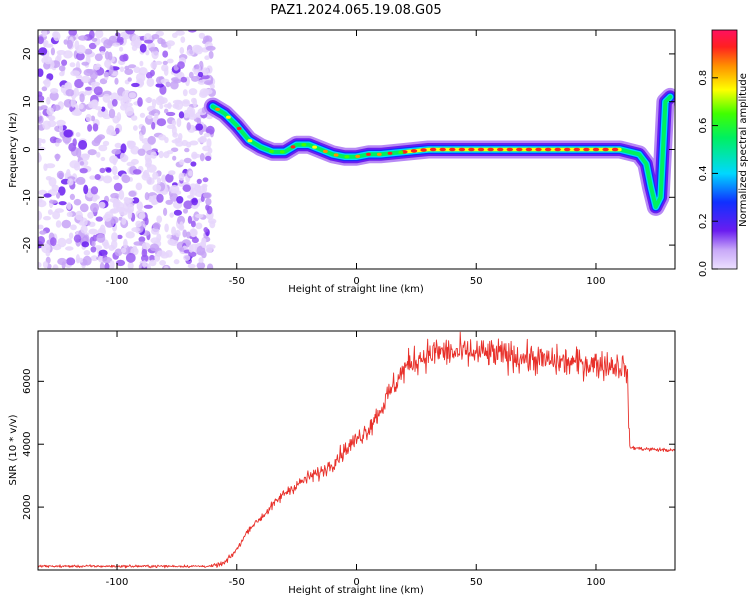  What do you see at coordinates (27, 506) in the screenshot?
I see `y-tick-label: 2000` at bounding box center [27, 506].